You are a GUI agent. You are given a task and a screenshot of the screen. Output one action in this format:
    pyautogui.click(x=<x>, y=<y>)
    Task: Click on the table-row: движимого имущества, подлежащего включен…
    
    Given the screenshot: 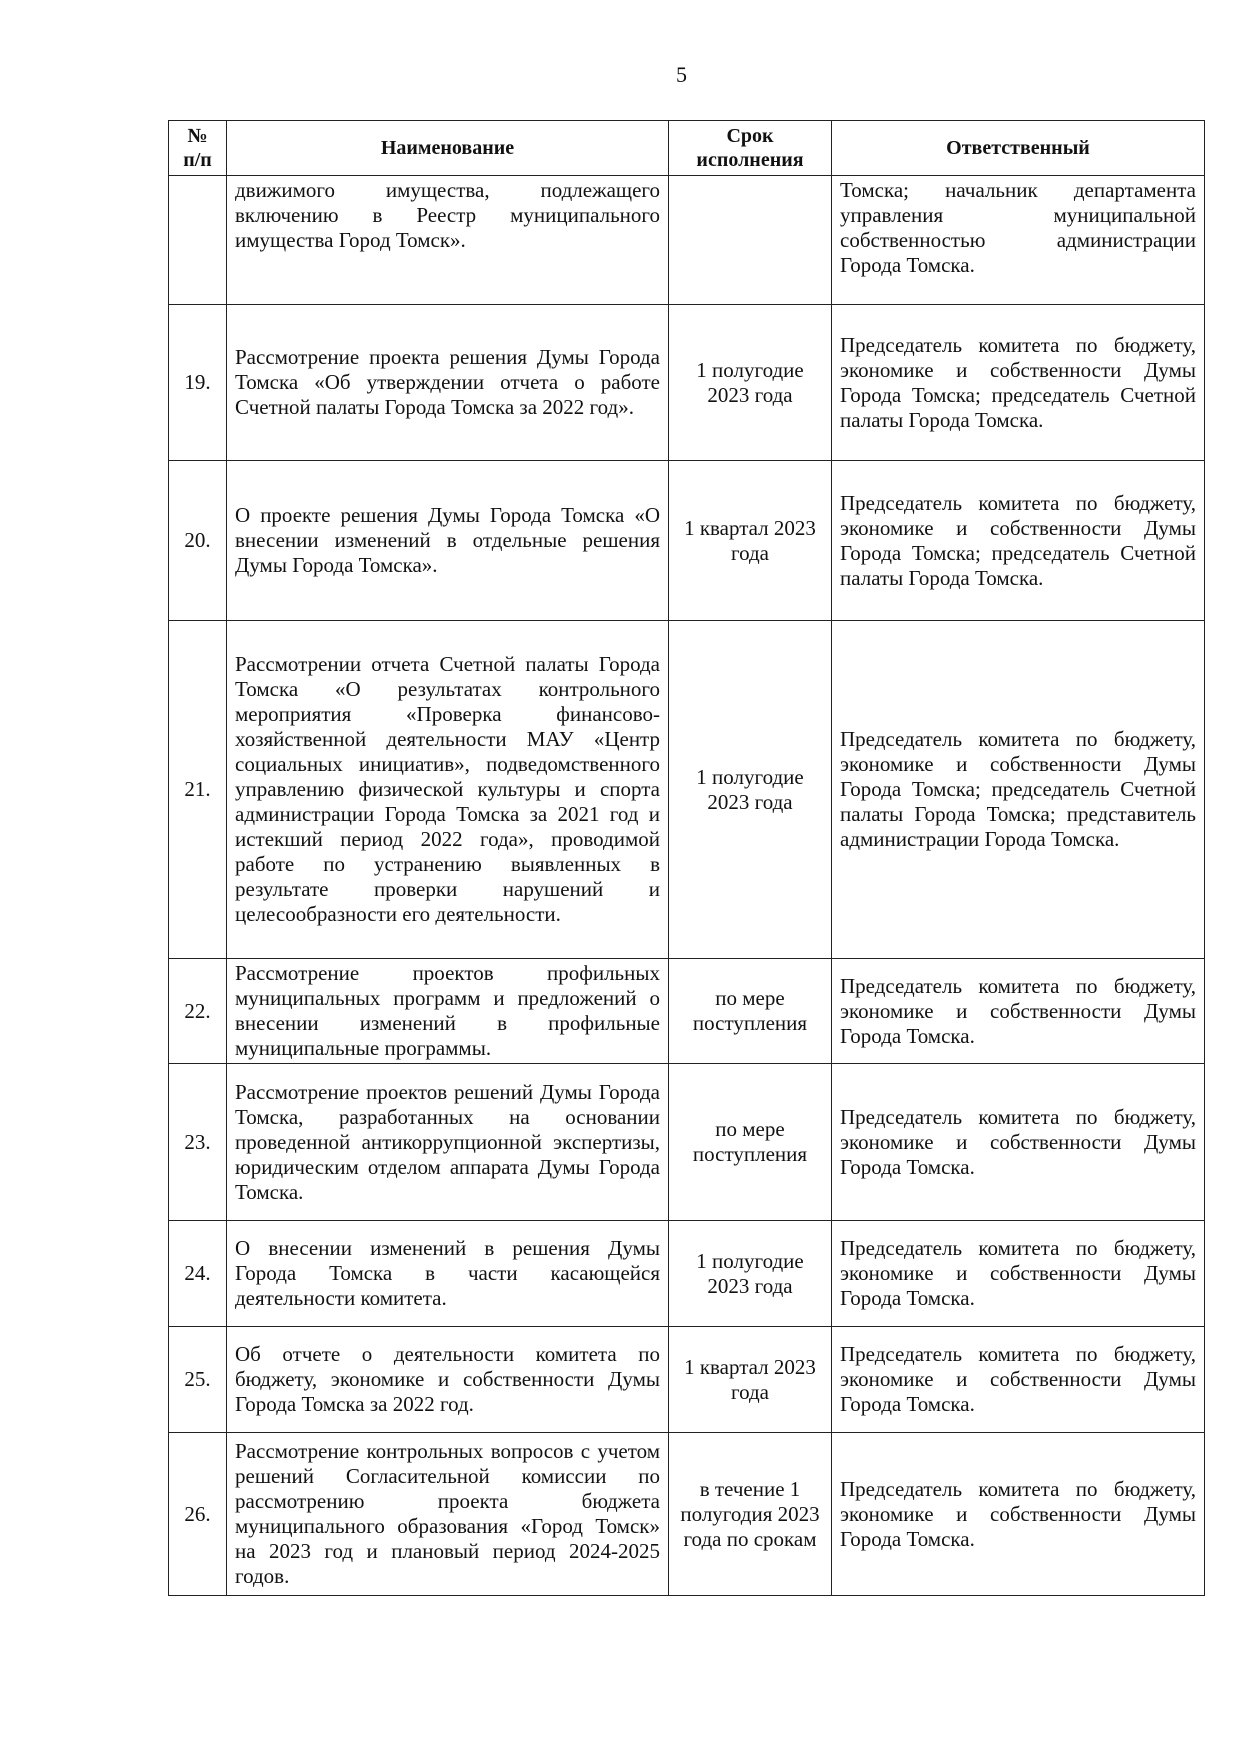 What is the action you would take?
    pyautogui.click(x=686, y=240)
    